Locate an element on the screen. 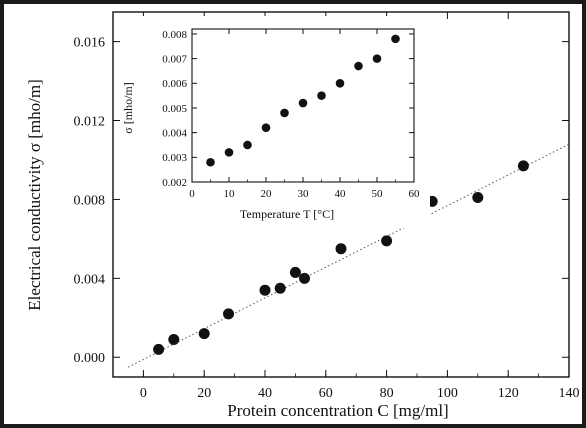  inset-x-tick-label: 60 is located at coordinates (415, 194).